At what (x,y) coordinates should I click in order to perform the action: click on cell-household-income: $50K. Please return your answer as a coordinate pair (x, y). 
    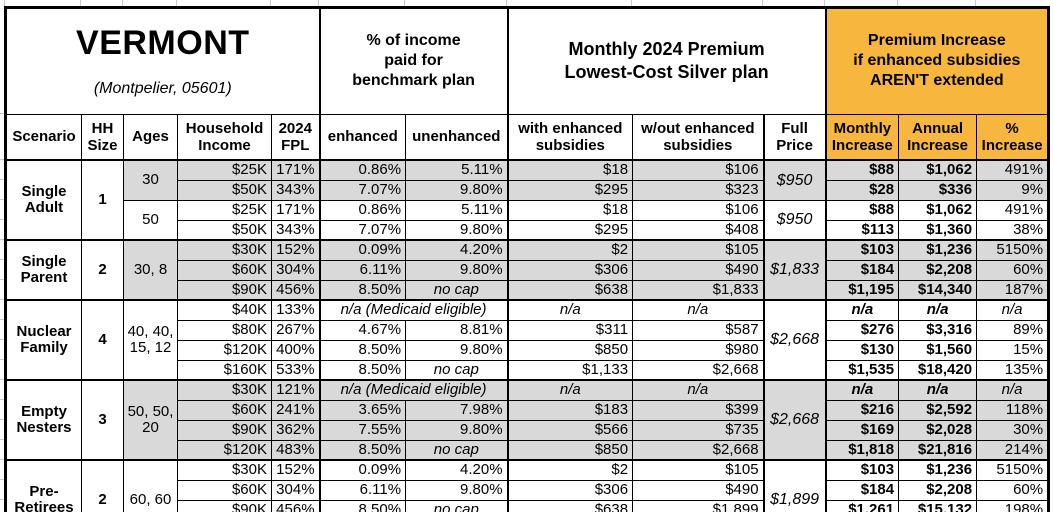
    Looking at the image, I should click on (224, 190).